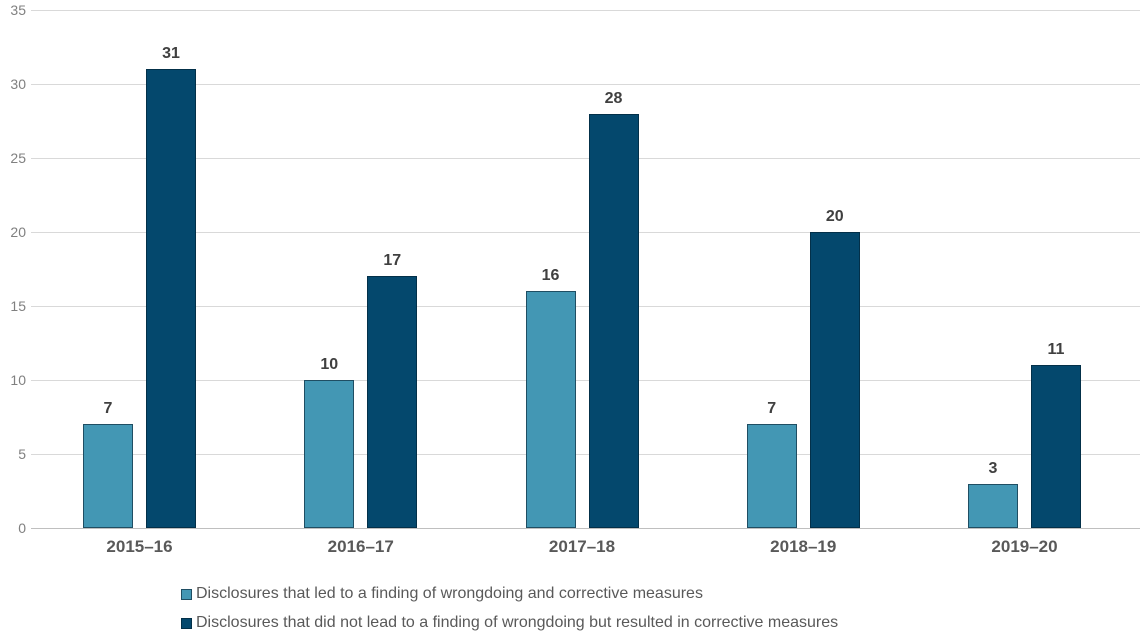 This screenshot has width=1140, height=641. I want to click on bar-value-label: 11, so click(1056, 350).